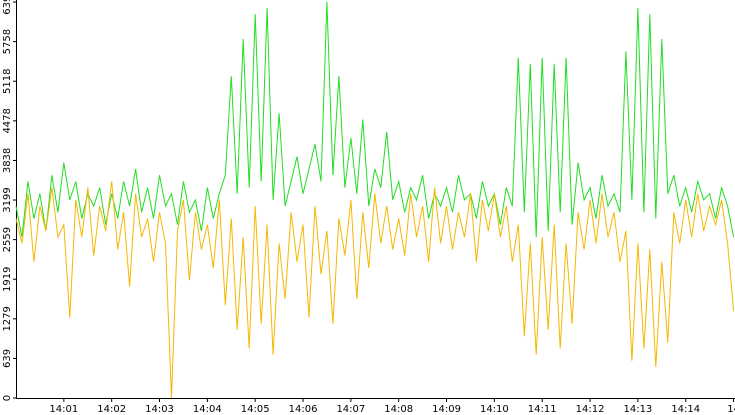 This screenshot has height=415, width=735. What do you see at coordinates (494, 409) in the screenshot?
I see `x-tick-label: 14:10` at bounding box center [494, 409].